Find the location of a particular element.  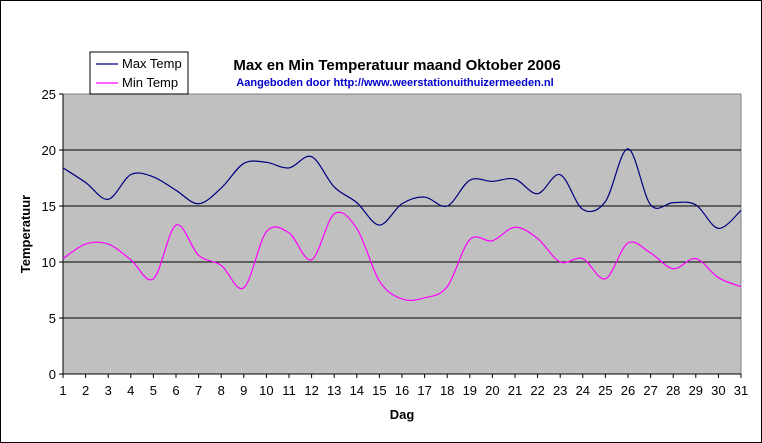

x-tick-label: 11 is located at coordinates (289, 390).